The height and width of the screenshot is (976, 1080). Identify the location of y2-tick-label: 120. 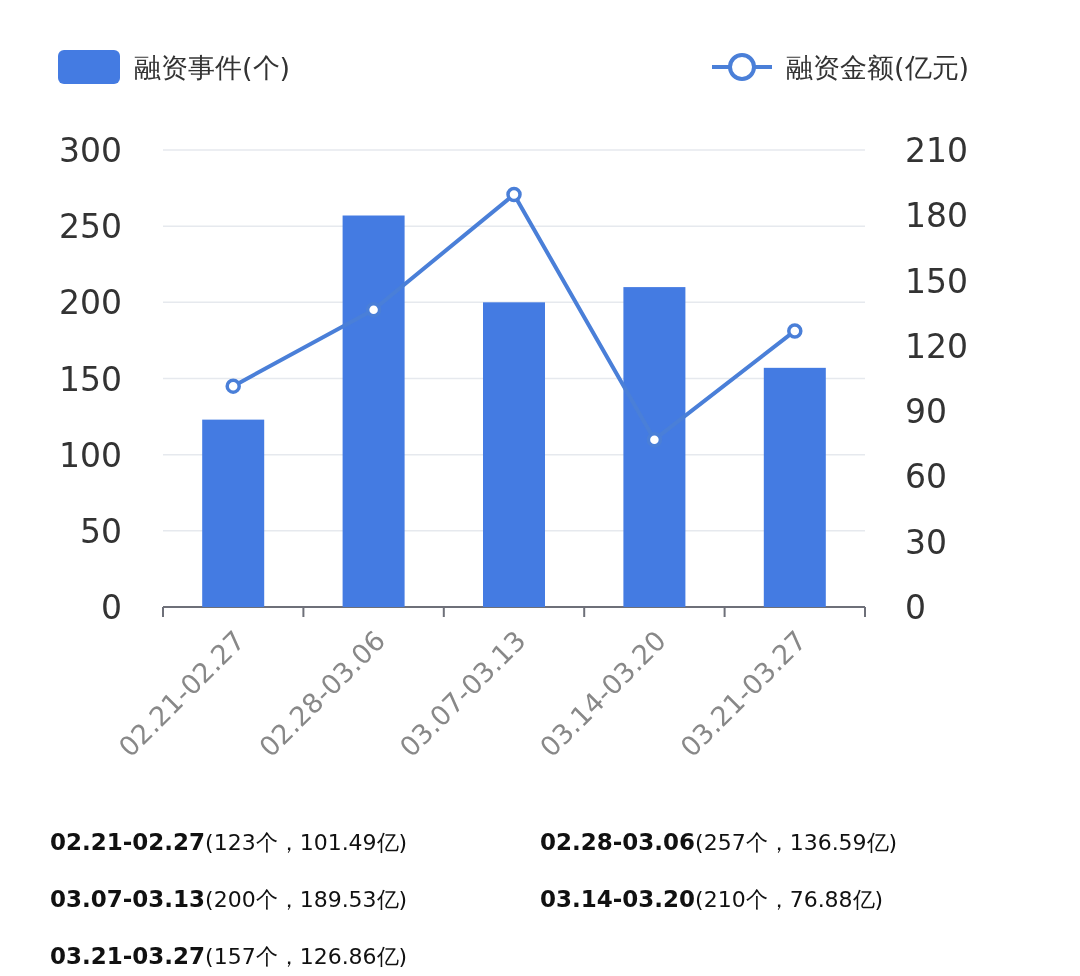
(936, 346).